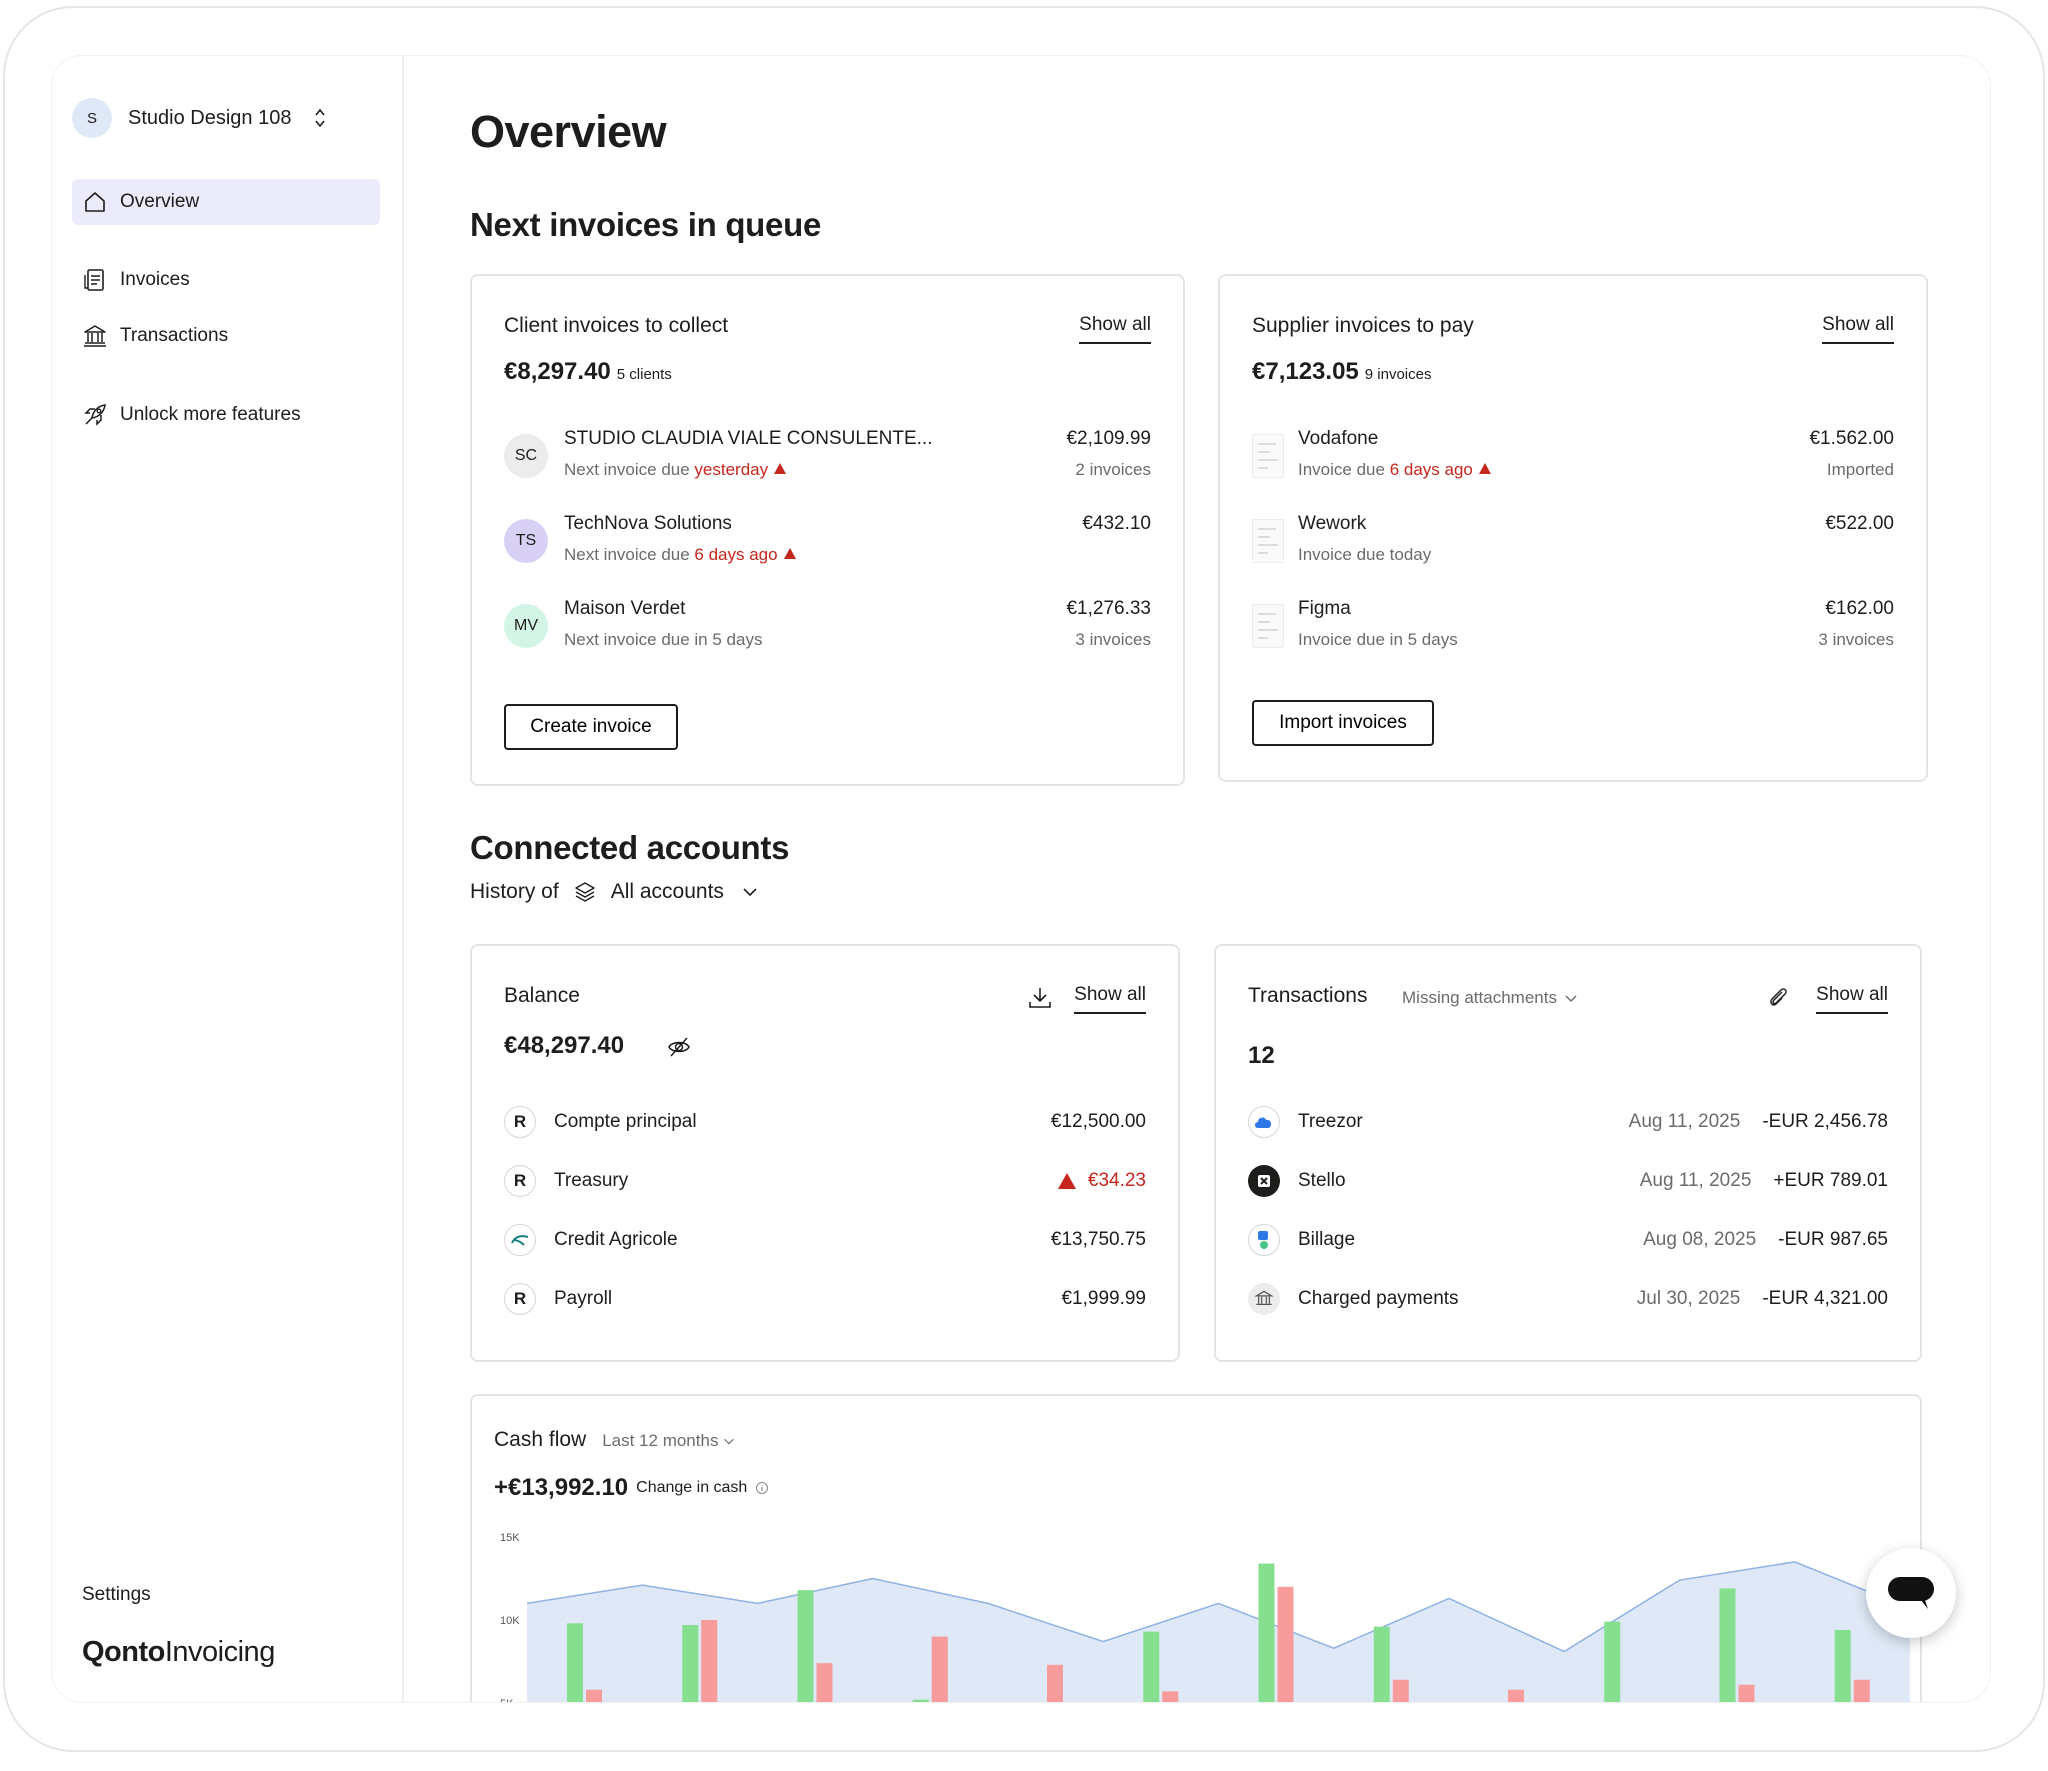  What do you see at coordinates (320, 118) in the screenshot?
I see `chevron-up-down-icon` at bounding box center [320, 118].